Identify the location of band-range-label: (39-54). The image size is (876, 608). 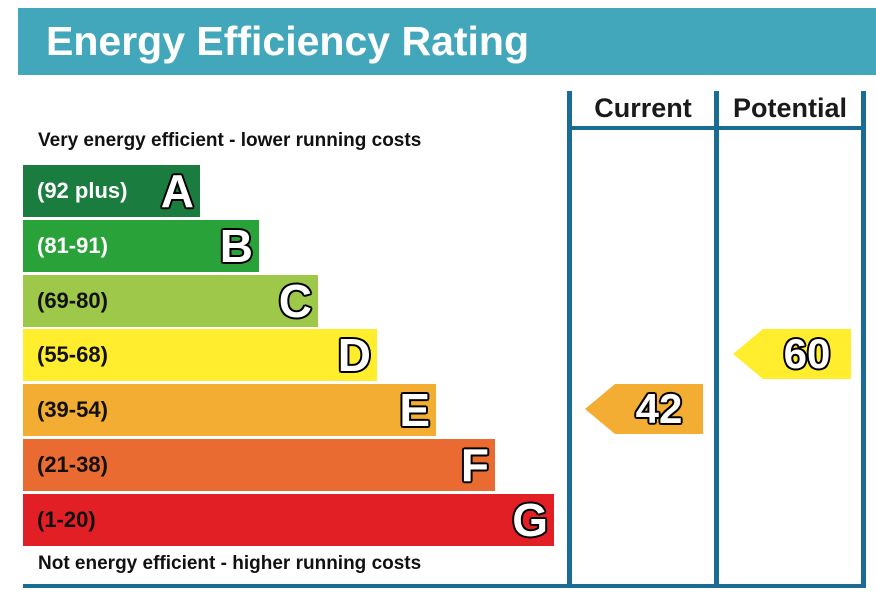
(72, 410).